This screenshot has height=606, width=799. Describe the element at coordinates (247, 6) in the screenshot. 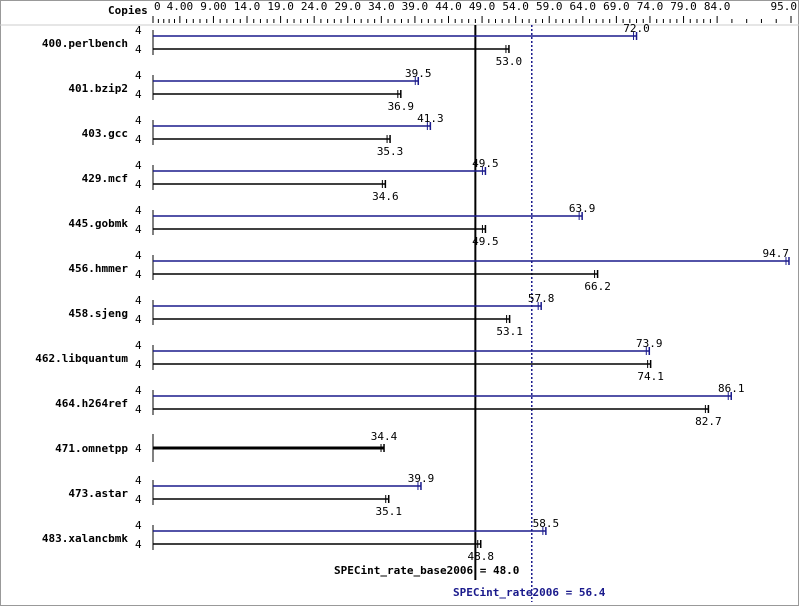

I see `x-tick-label: 14.0` at that location.